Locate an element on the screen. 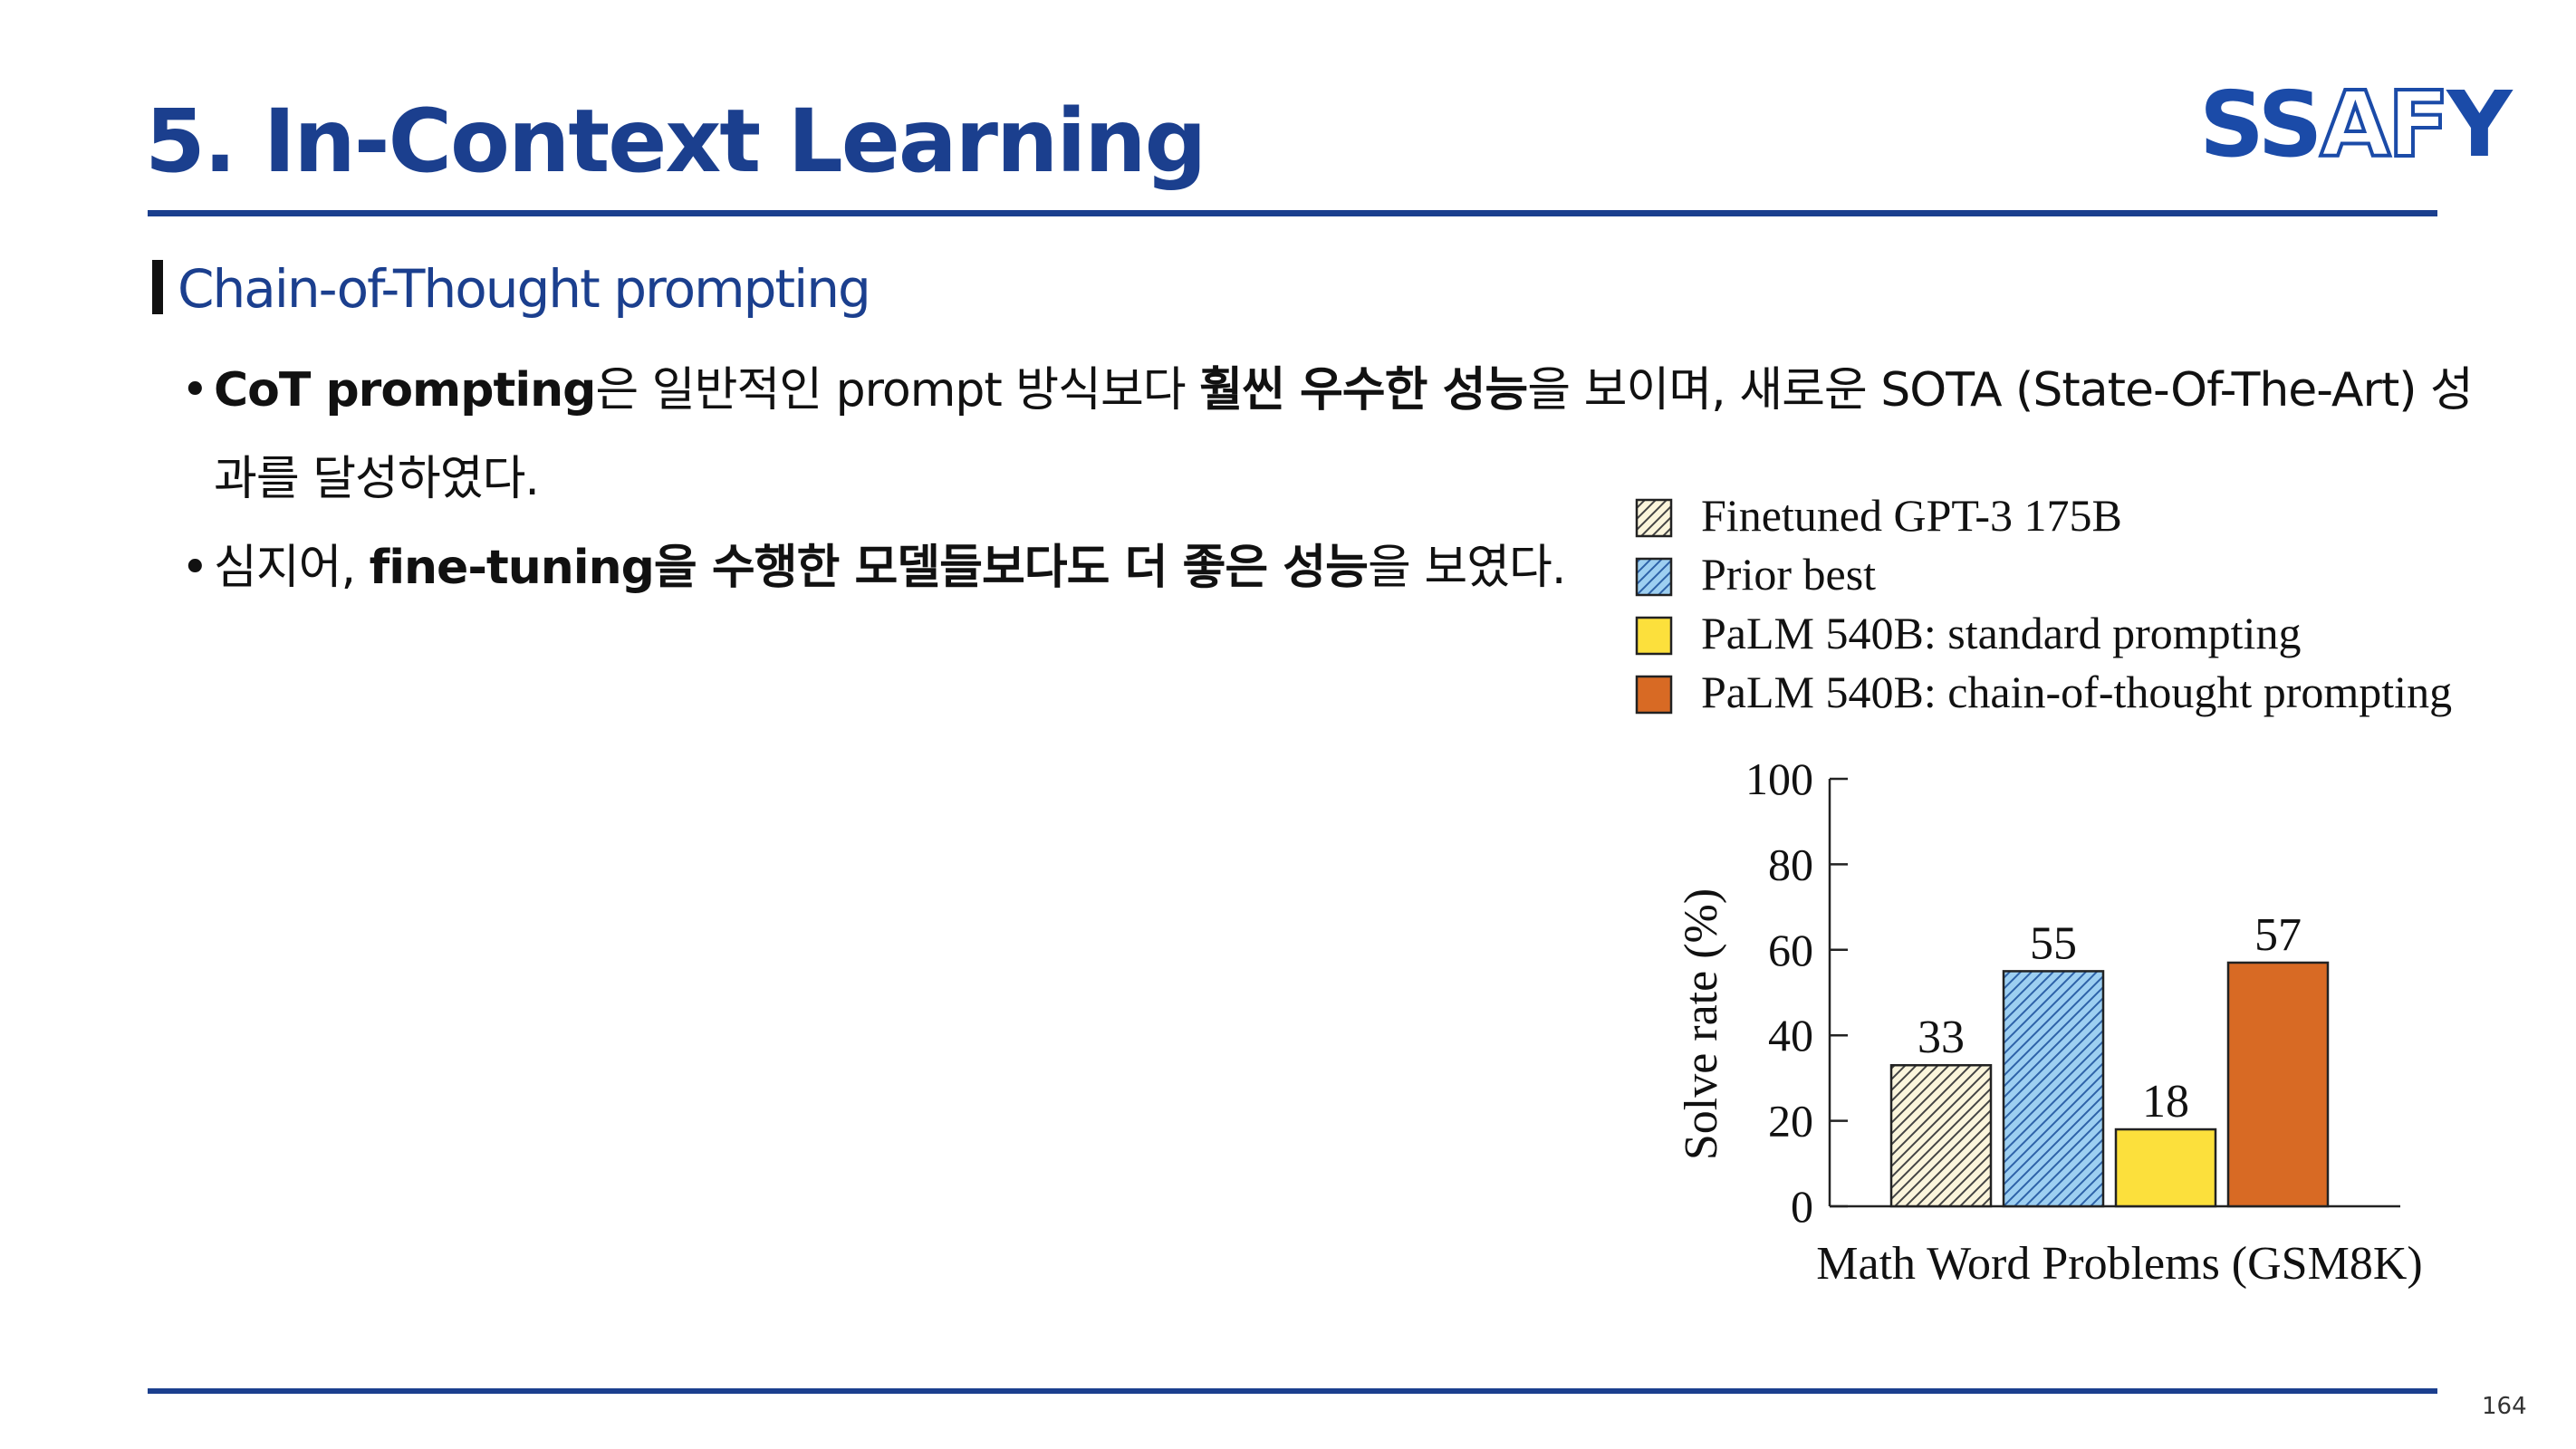 The height and width of the screenshot is (1449, 2576). legend-label-2: Prior best is located at coordinates (1788, 574).